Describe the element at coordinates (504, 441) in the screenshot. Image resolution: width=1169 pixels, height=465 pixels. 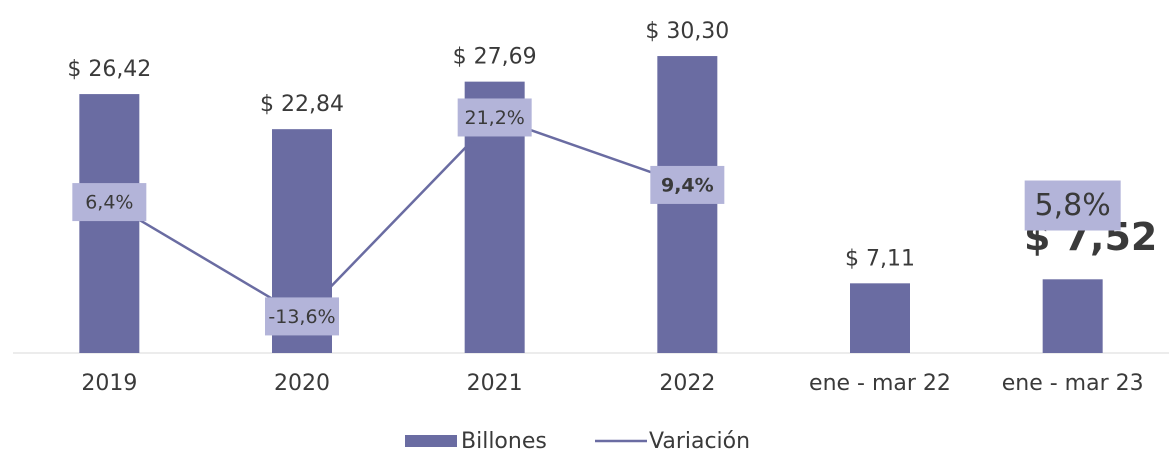
I see `legend-label: Billones` at that location.